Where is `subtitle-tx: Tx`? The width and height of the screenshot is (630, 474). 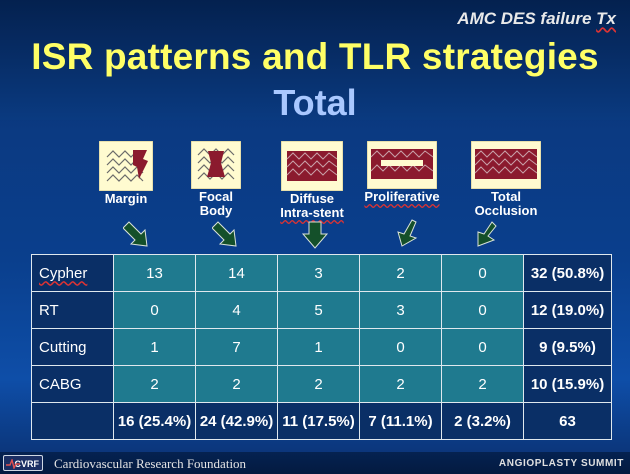 subtitle-tx: Tx is located at coordinates (606, 18).